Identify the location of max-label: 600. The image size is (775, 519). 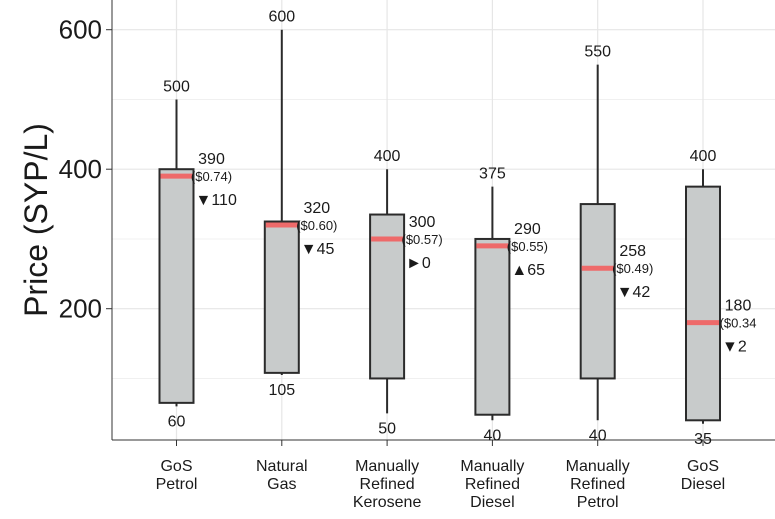
(281, 17).